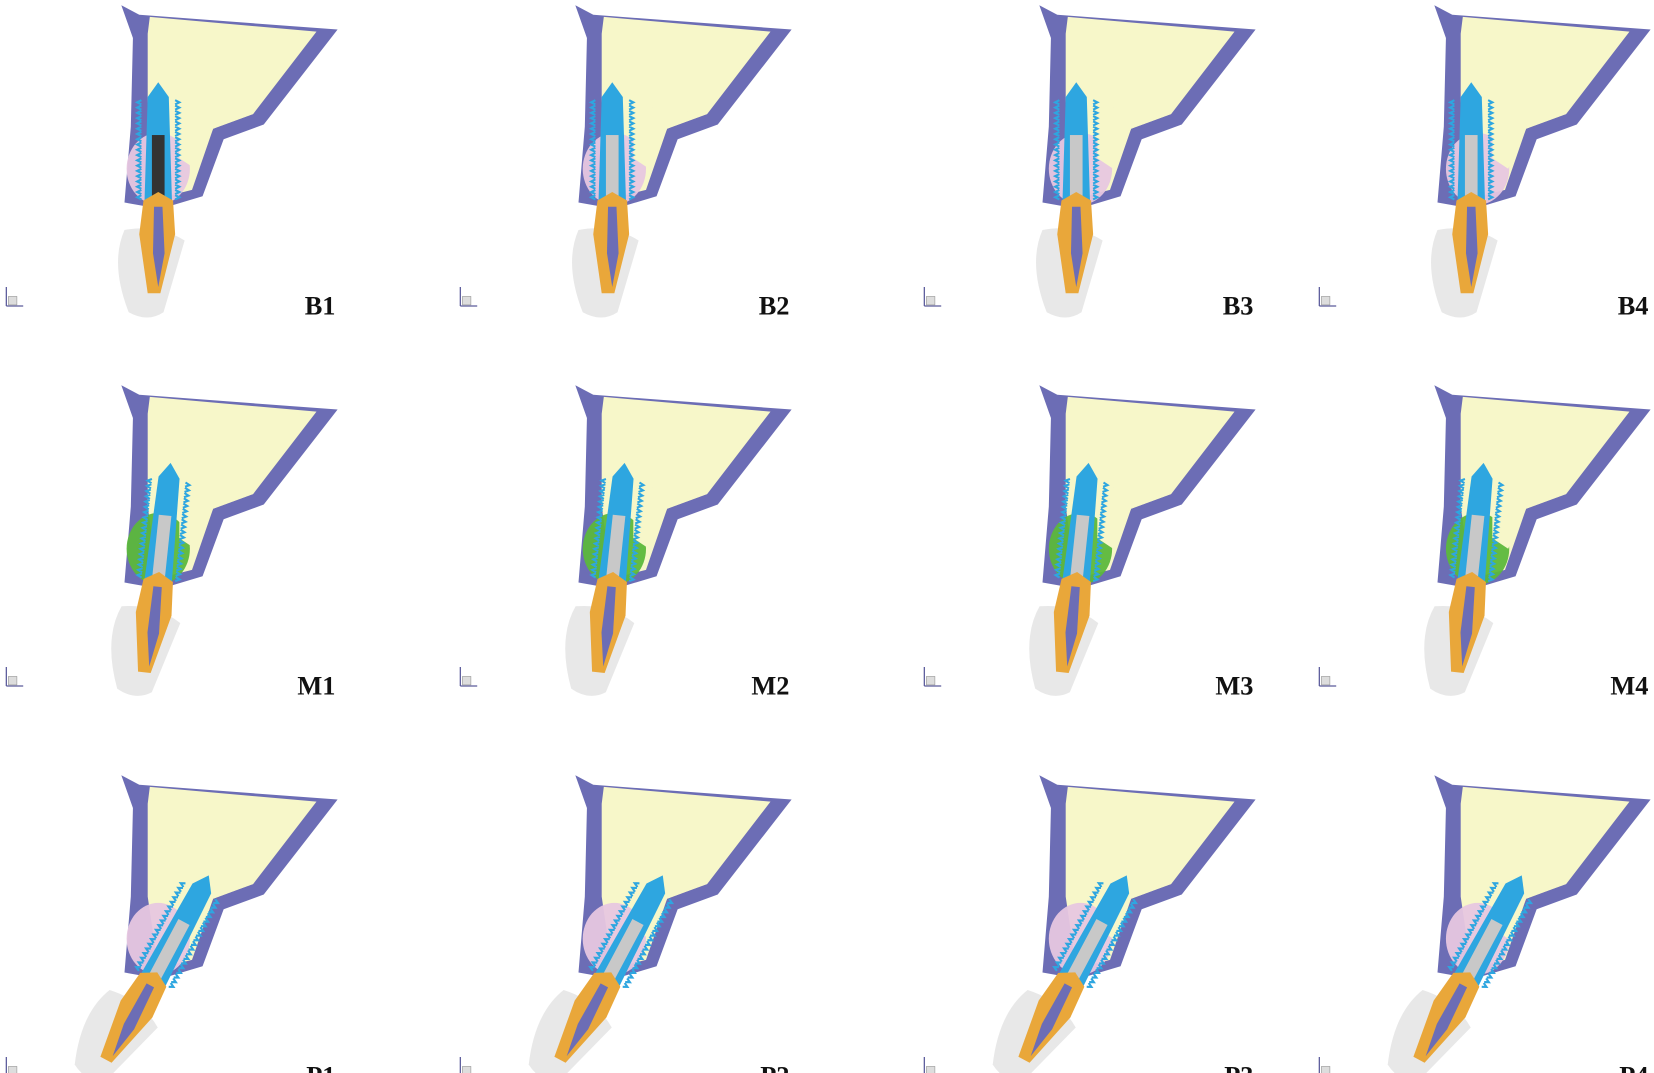  Describe the element at coordinates (774, 1067) in the screenshot. I see `panel-label: P2` at that location.